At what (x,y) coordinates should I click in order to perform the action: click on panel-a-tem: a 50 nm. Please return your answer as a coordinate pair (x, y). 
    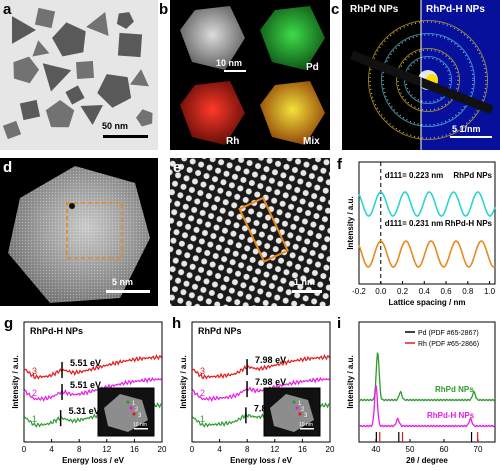
    Looking at the image, I should click on (79, 75).